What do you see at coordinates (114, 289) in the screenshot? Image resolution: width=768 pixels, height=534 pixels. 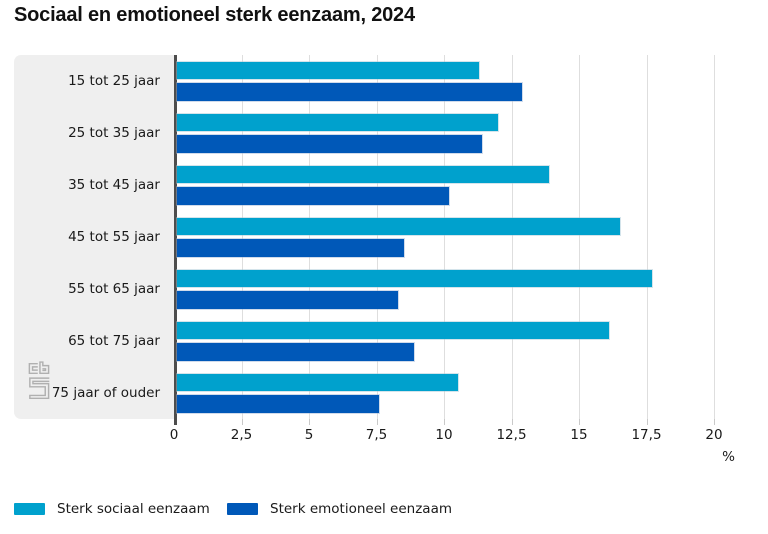 I see `category-label: 55 tot 65 jaar` at bounding box center [114, 289].